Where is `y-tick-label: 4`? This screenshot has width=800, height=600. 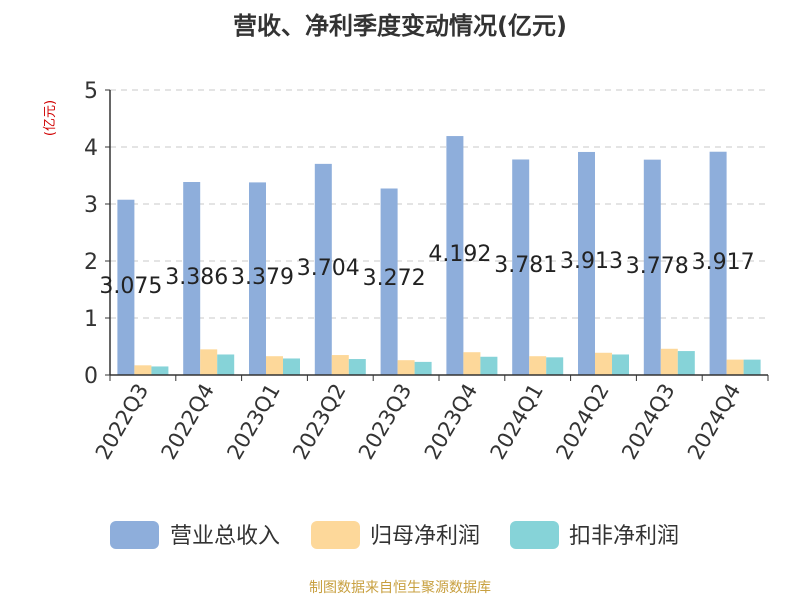 y-tick-label: 4 is located at coordinates (91, 148).